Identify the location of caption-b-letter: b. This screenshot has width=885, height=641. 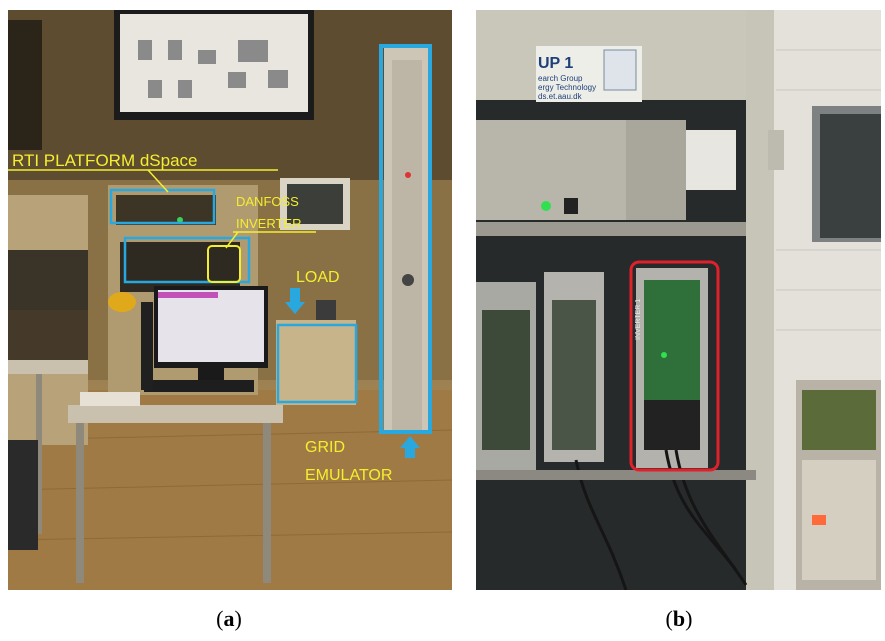
(679, 618).